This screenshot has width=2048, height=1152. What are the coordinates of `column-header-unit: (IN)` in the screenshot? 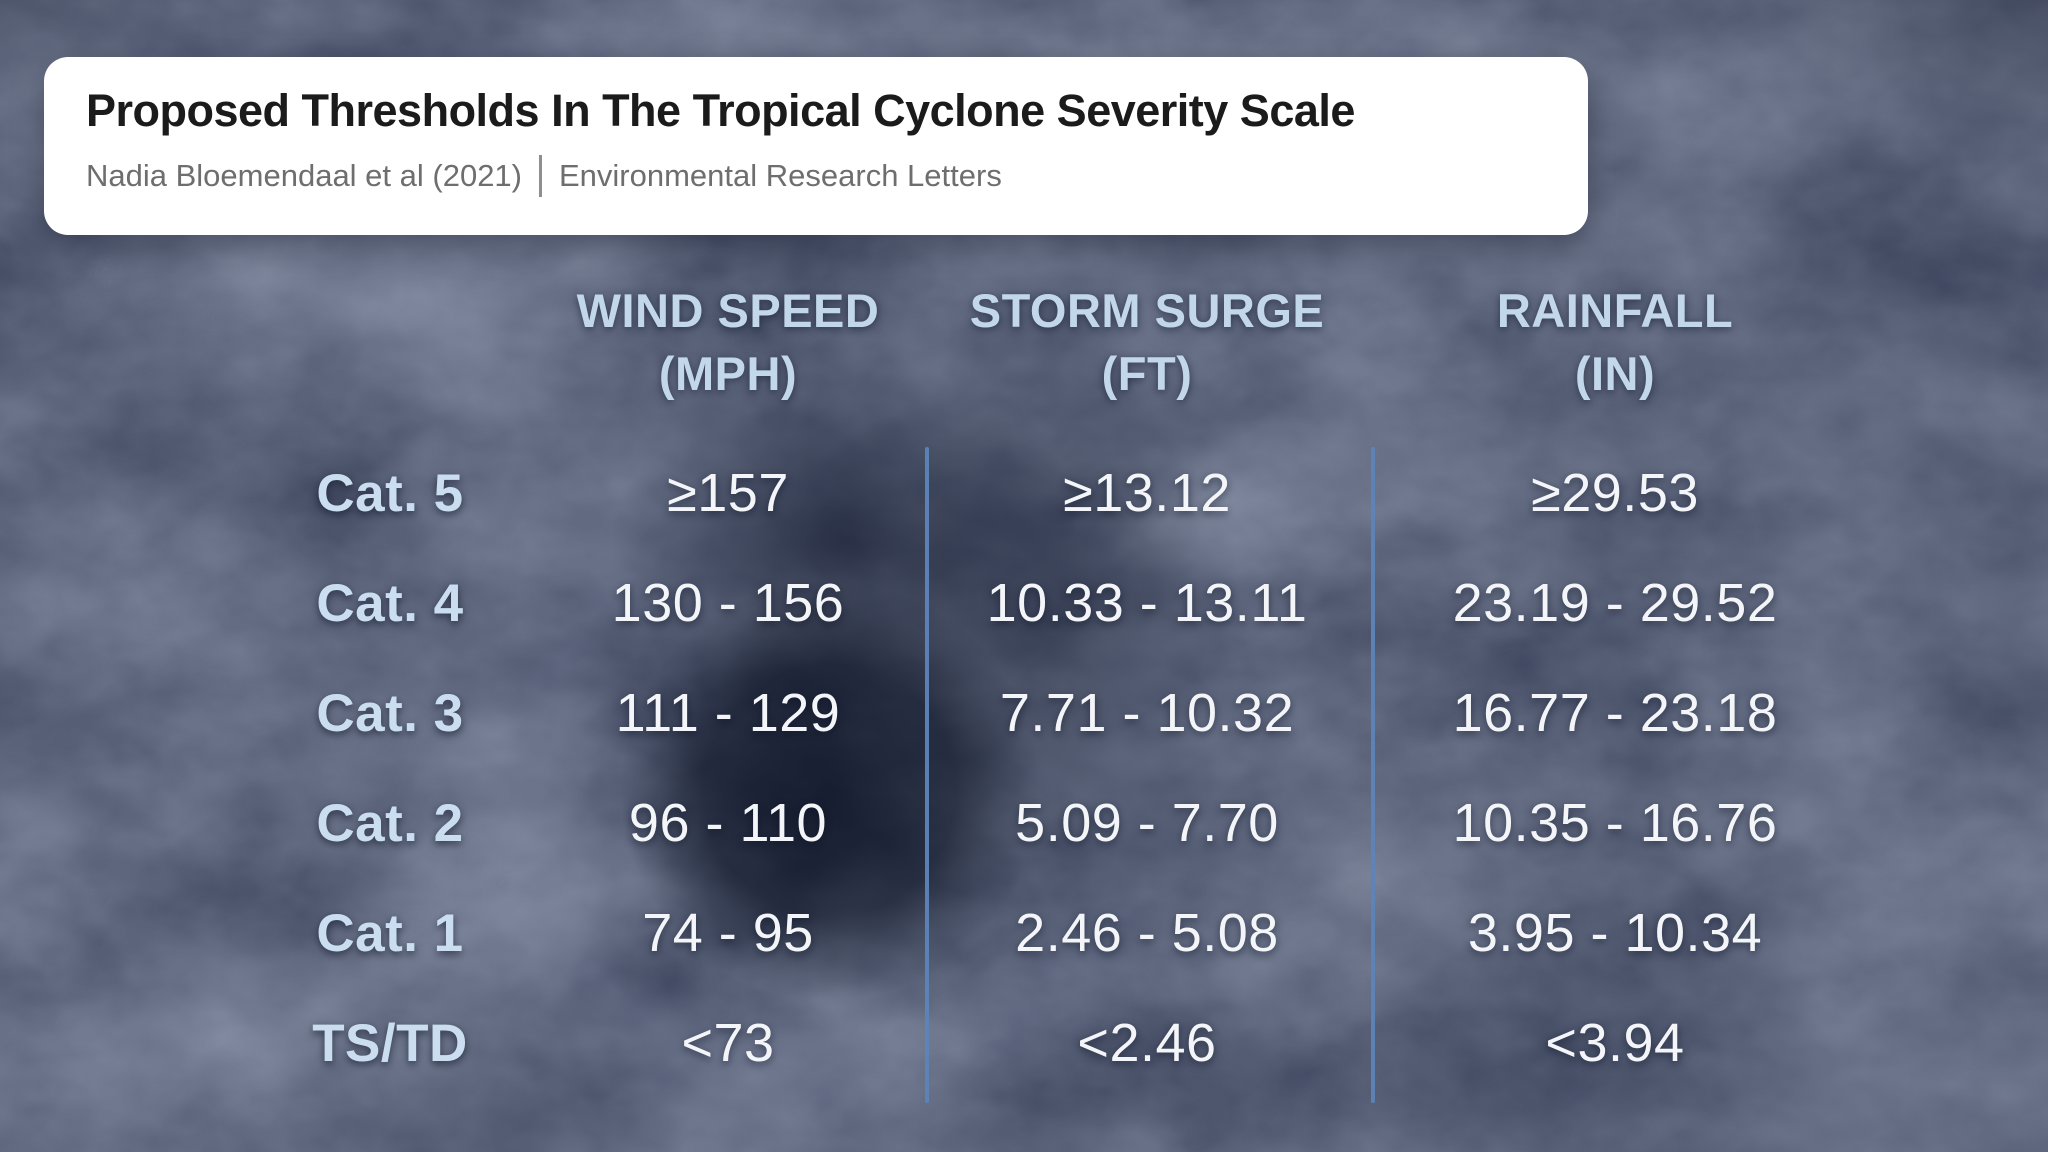 It's located at (1615, 373).